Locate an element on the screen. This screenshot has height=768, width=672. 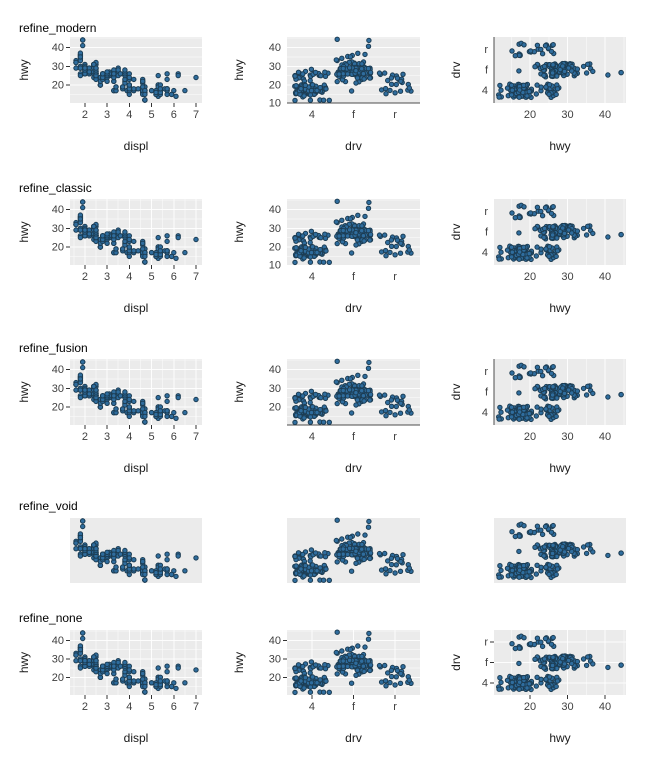
row-title: refine_void is located at coordinates (48, 506).